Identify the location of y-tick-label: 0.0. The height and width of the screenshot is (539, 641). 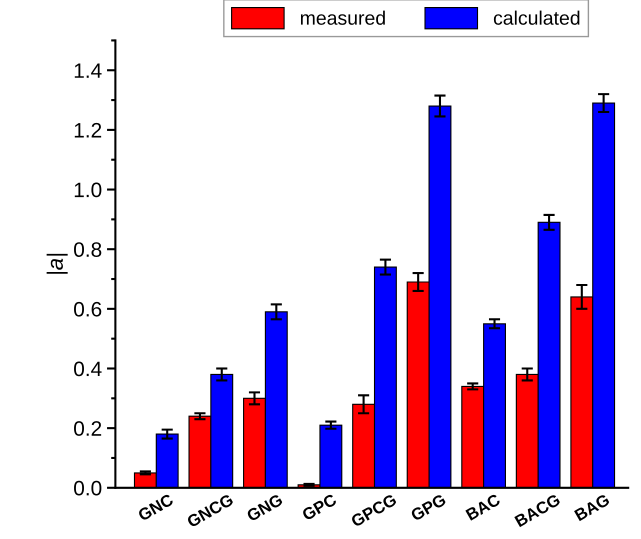
(88, 488).